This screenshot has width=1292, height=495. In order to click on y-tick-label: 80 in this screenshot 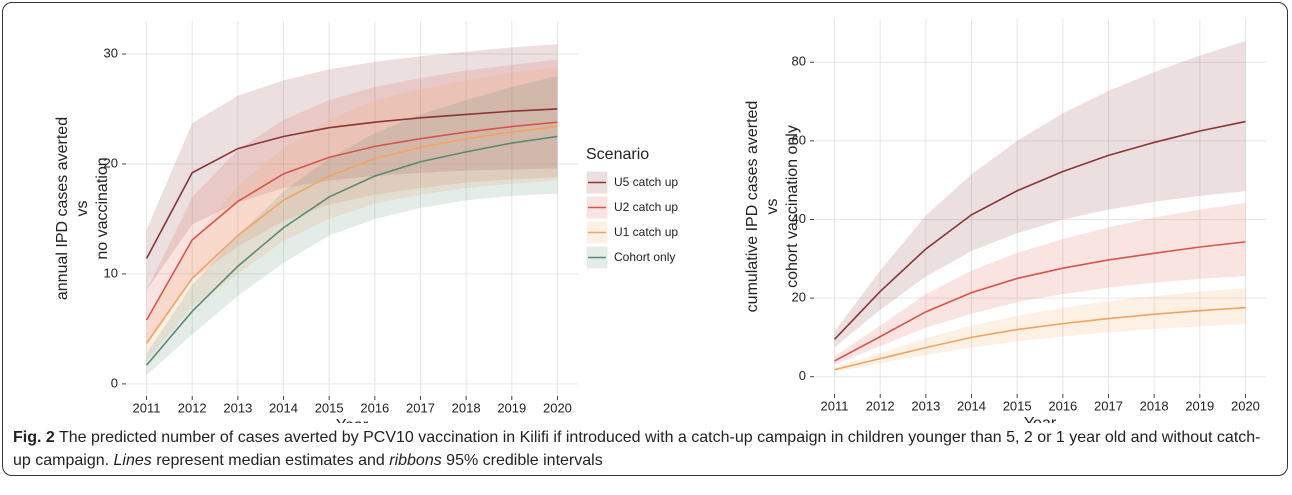, I will do `click(799, 61)`.